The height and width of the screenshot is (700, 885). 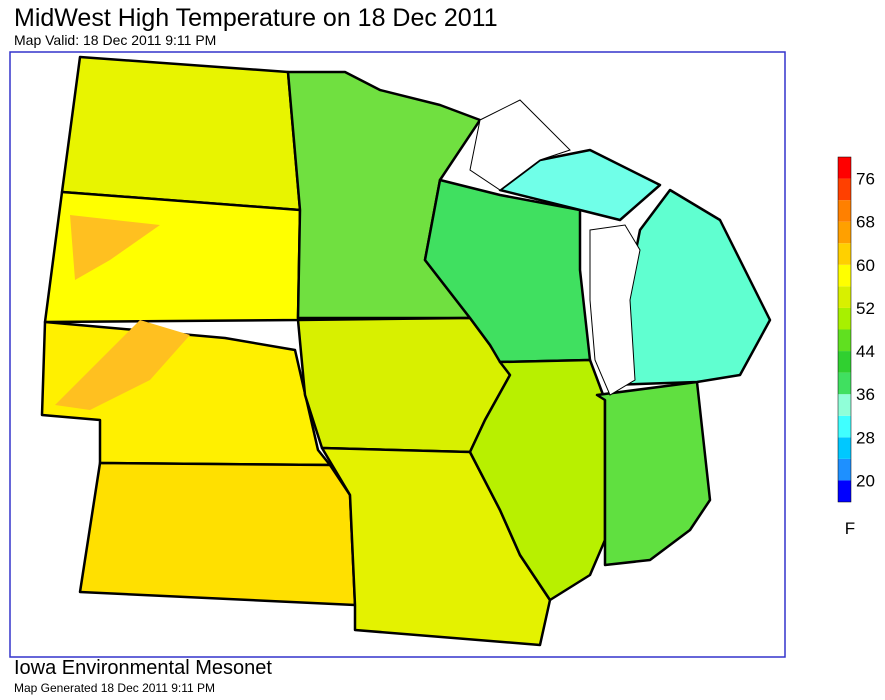 I want to click on legend-unit: F, so click(x=850, y=528).